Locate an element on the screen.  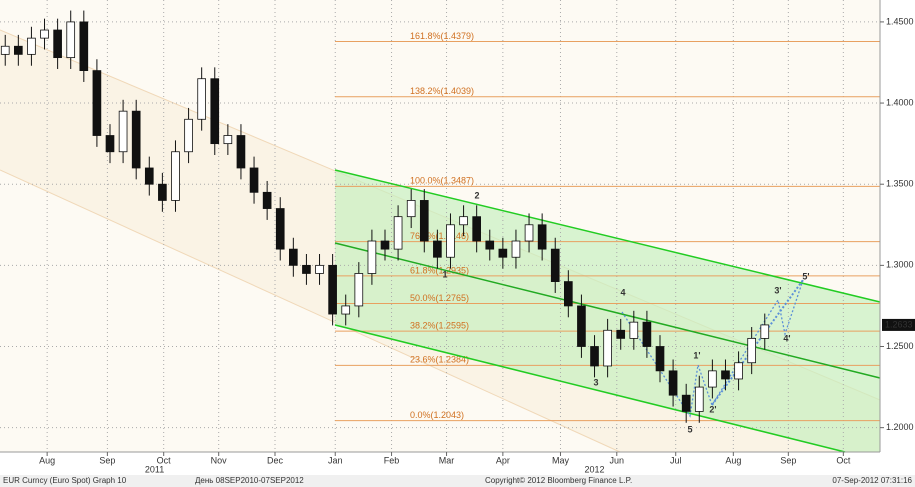
footer-range: День 08SEP2010-07SEP2012 is located at coordinates (249, 480).